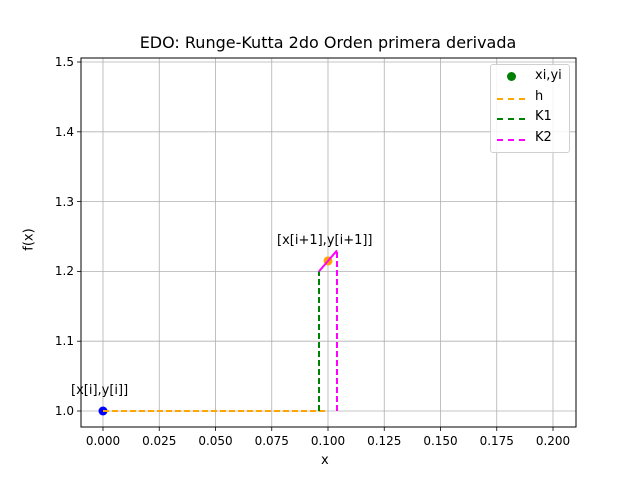 Image resolution: width=640 pixels, height=480 pixels. I want to click on y-axis-label: f(x), so click(29, 239).